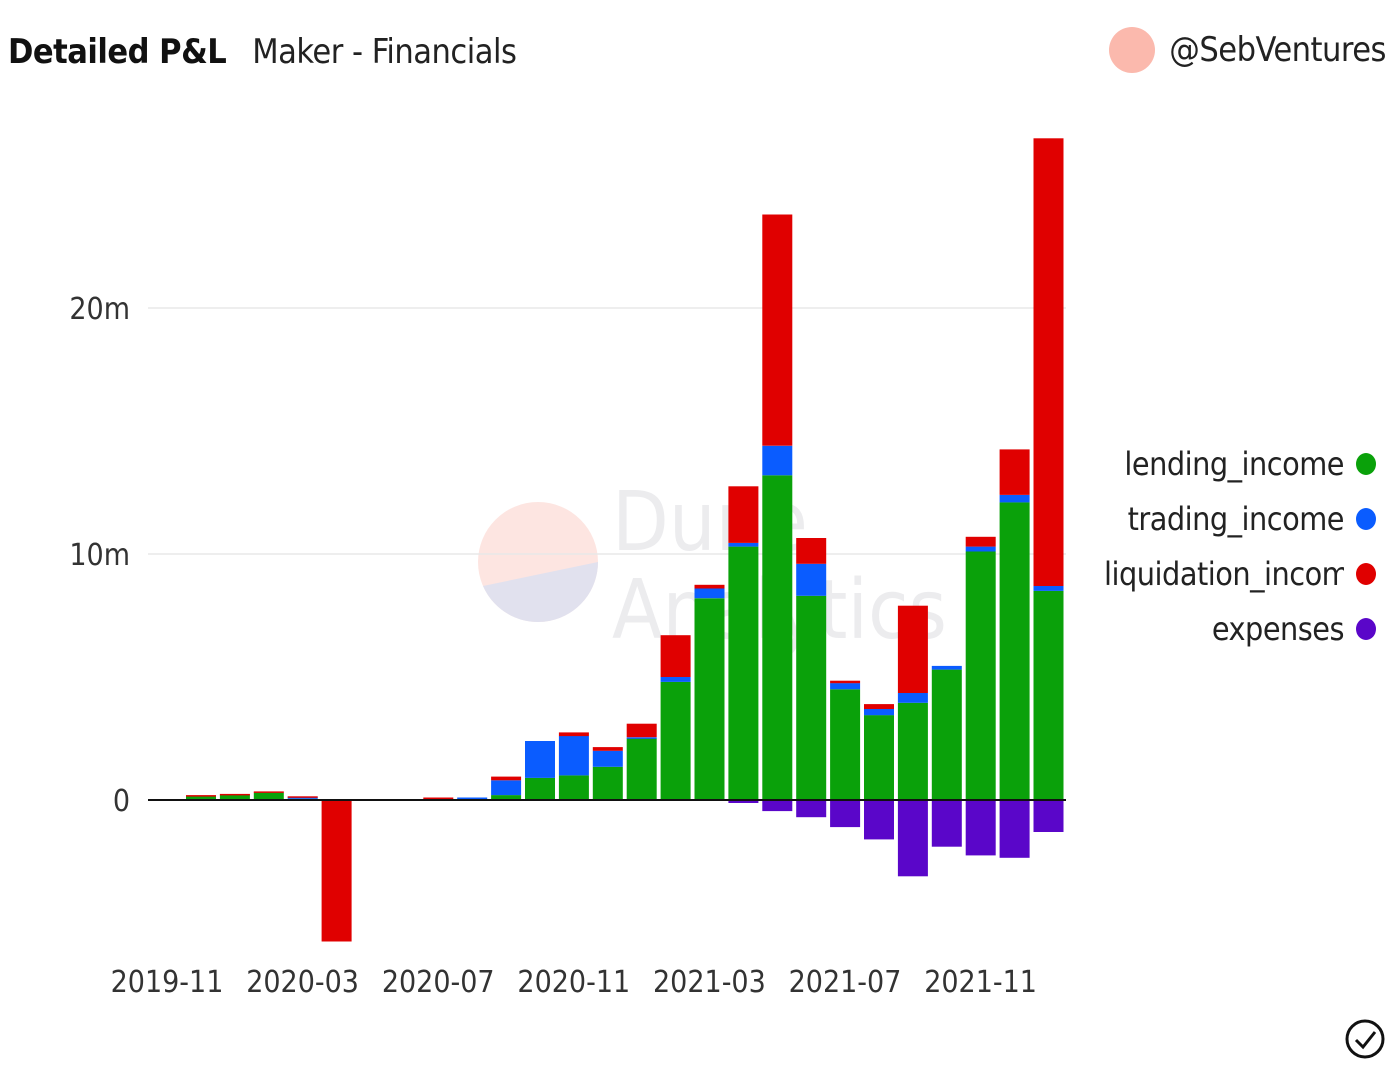  I want to click on avatar, so click(1132, 50).